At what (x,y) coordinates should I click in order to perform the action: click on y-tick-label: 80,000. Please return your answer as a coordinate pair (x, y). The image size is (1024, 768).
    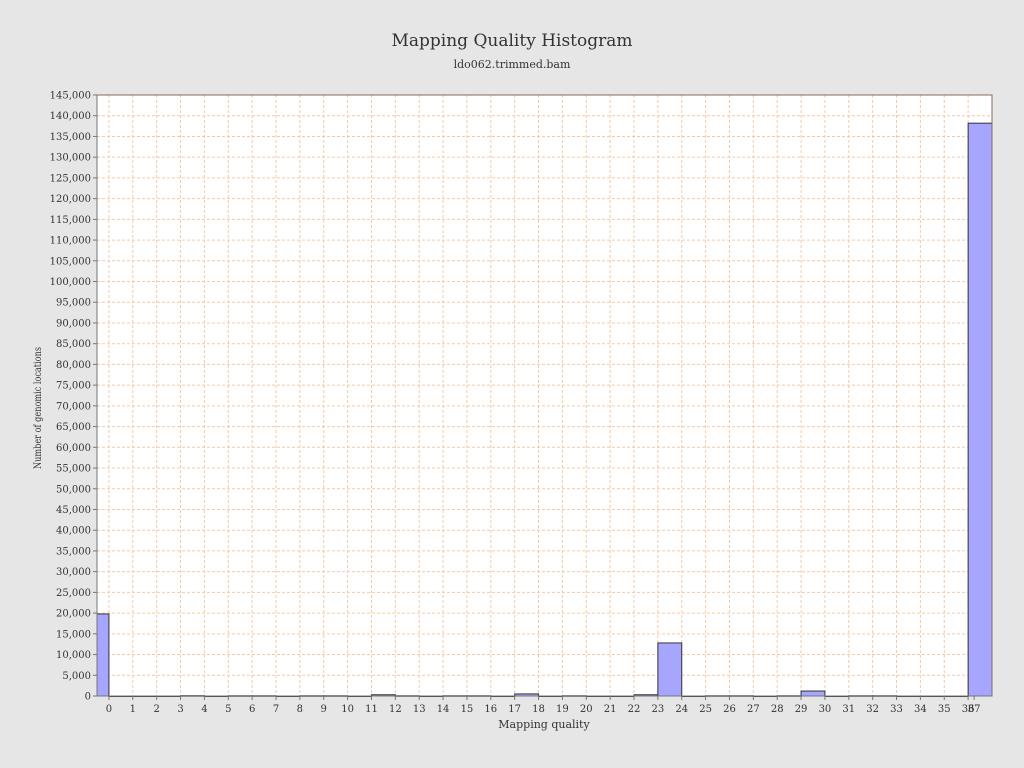
    Looking at the image, I should click on (73, 365).